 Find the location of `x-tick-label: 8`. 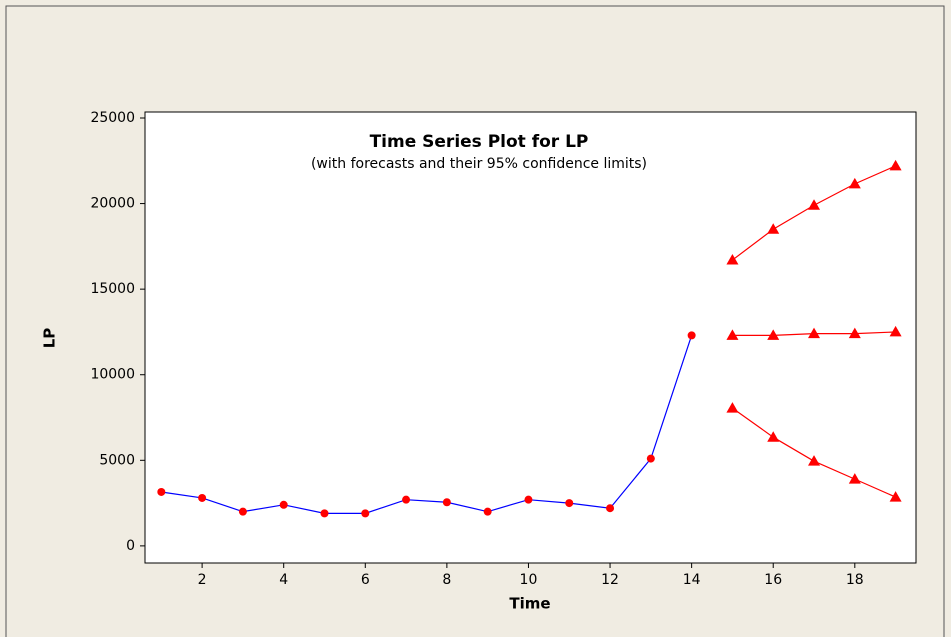

x-tick-label: 8 is located at coordinates (446, 580).